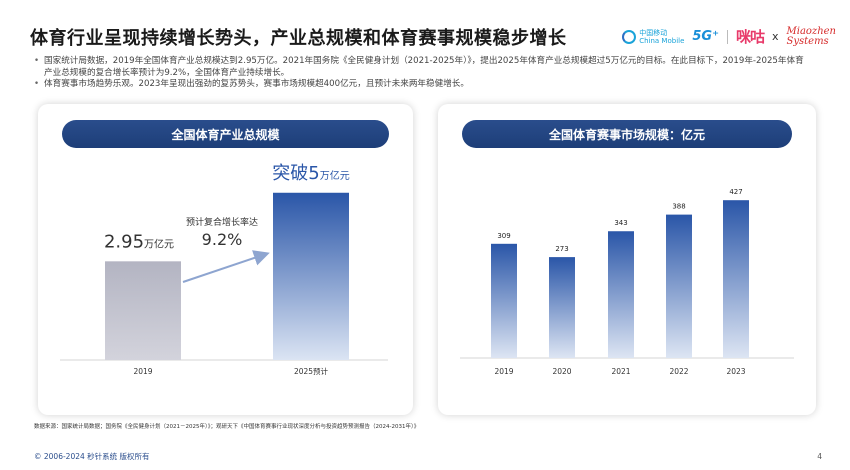 The height and width of the screenshot is (470, 850). I want to click on china-mobile-logo: 中国移动 China Mobile, so click(653, 37).